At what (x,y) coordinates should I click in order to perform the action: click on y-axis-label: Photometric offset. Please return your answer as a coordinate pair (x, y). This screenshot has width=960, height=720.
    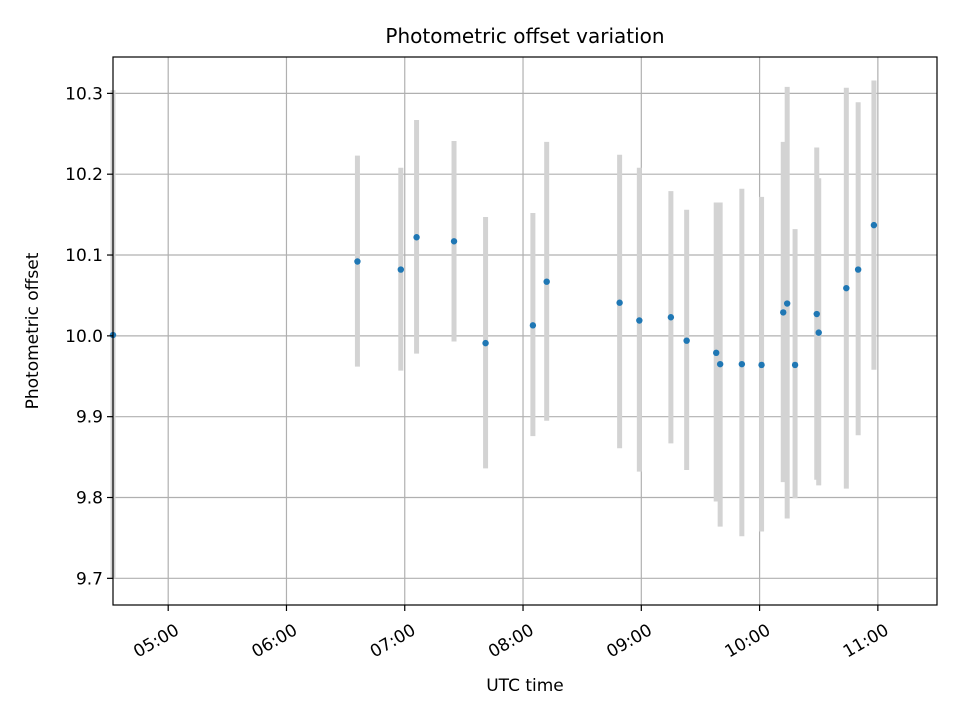
    Looking at the image, I should click on (33, 330).